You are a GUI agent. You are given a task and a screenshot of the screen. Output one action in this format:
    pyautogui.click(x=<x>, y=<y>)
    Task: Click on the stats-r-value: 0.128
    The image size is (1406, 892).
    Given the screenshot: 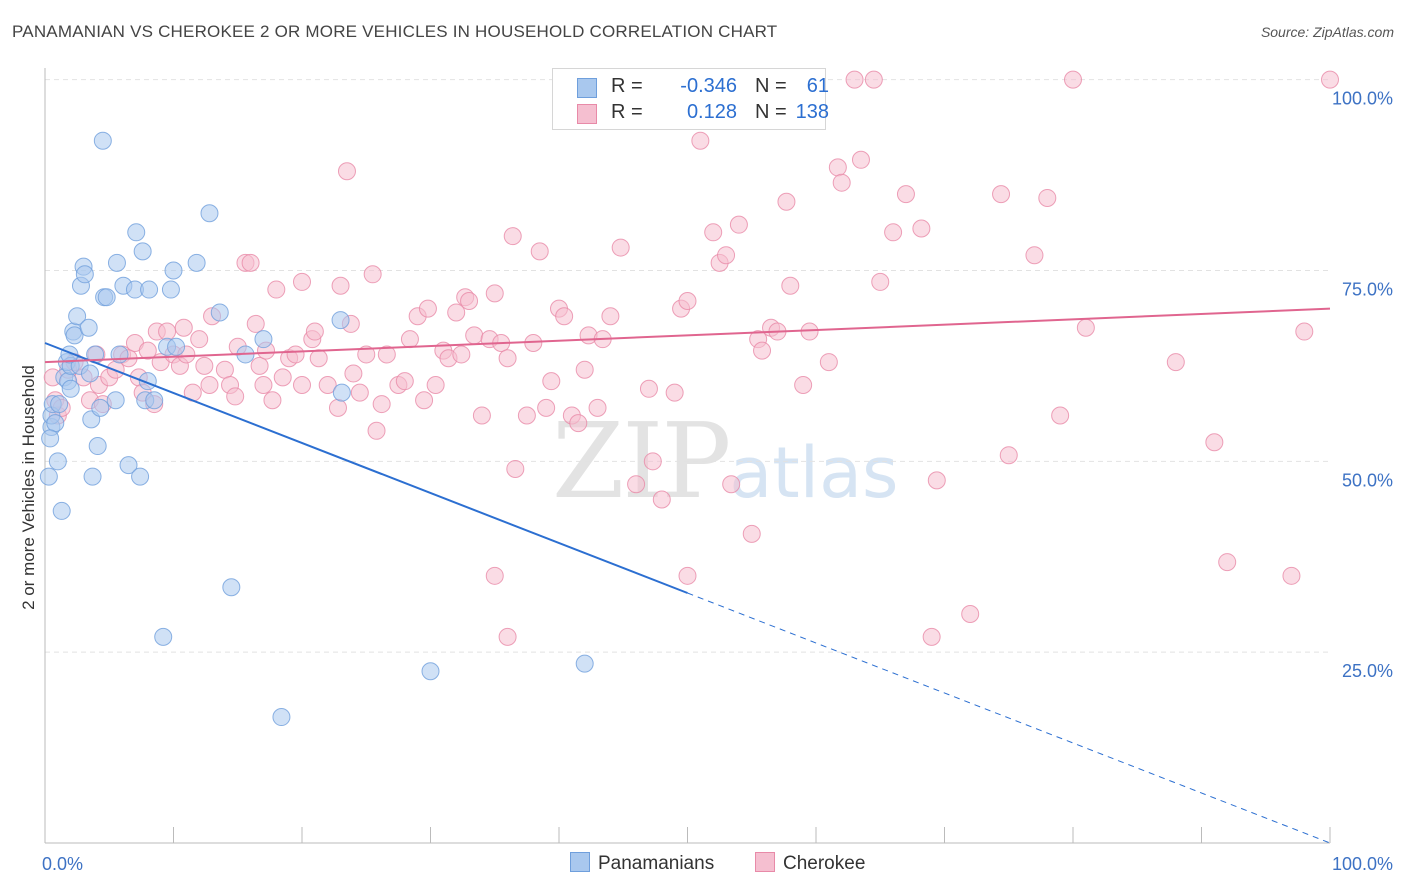 What is the action you would take?
    pyautogui.click(x=711, y=112)
    